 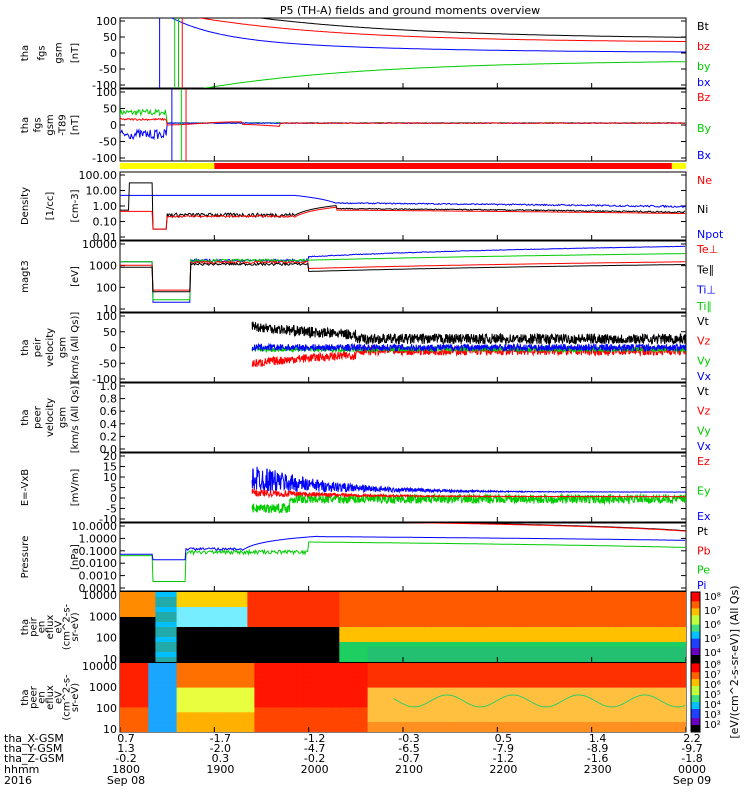 What do you see at coordinates (75, 626) in the screenshot?
I see `y-axis-label-line: sr-eV)` at bounding box center [75, 626].